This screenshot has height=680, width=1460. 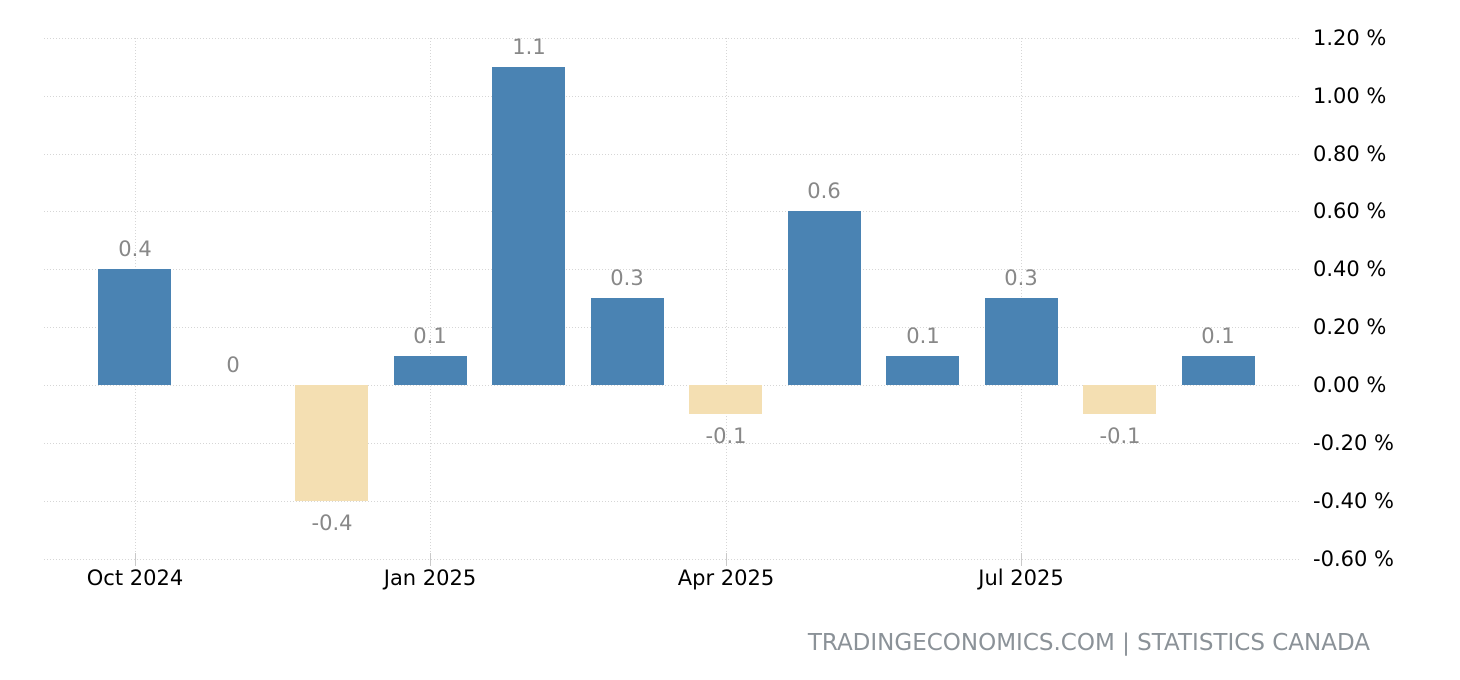 What do you see at coordinates (824, 298) in the screenshot?
I see `bar-may-2025` at bounding box center [824, 298].